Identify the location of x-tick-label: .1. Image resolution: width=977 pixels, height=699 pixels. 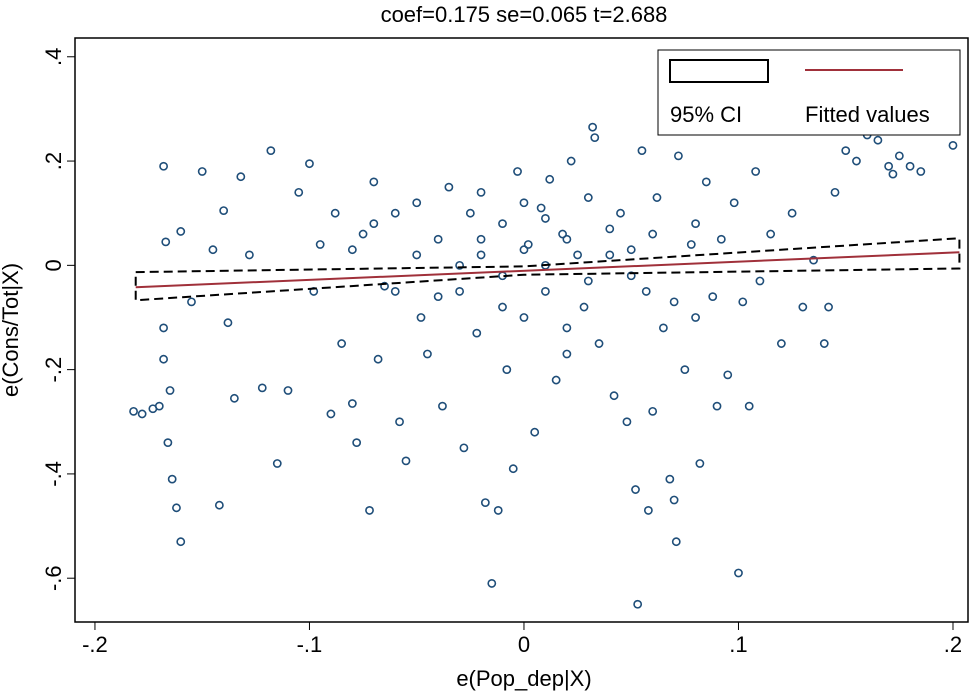
(738, 644).